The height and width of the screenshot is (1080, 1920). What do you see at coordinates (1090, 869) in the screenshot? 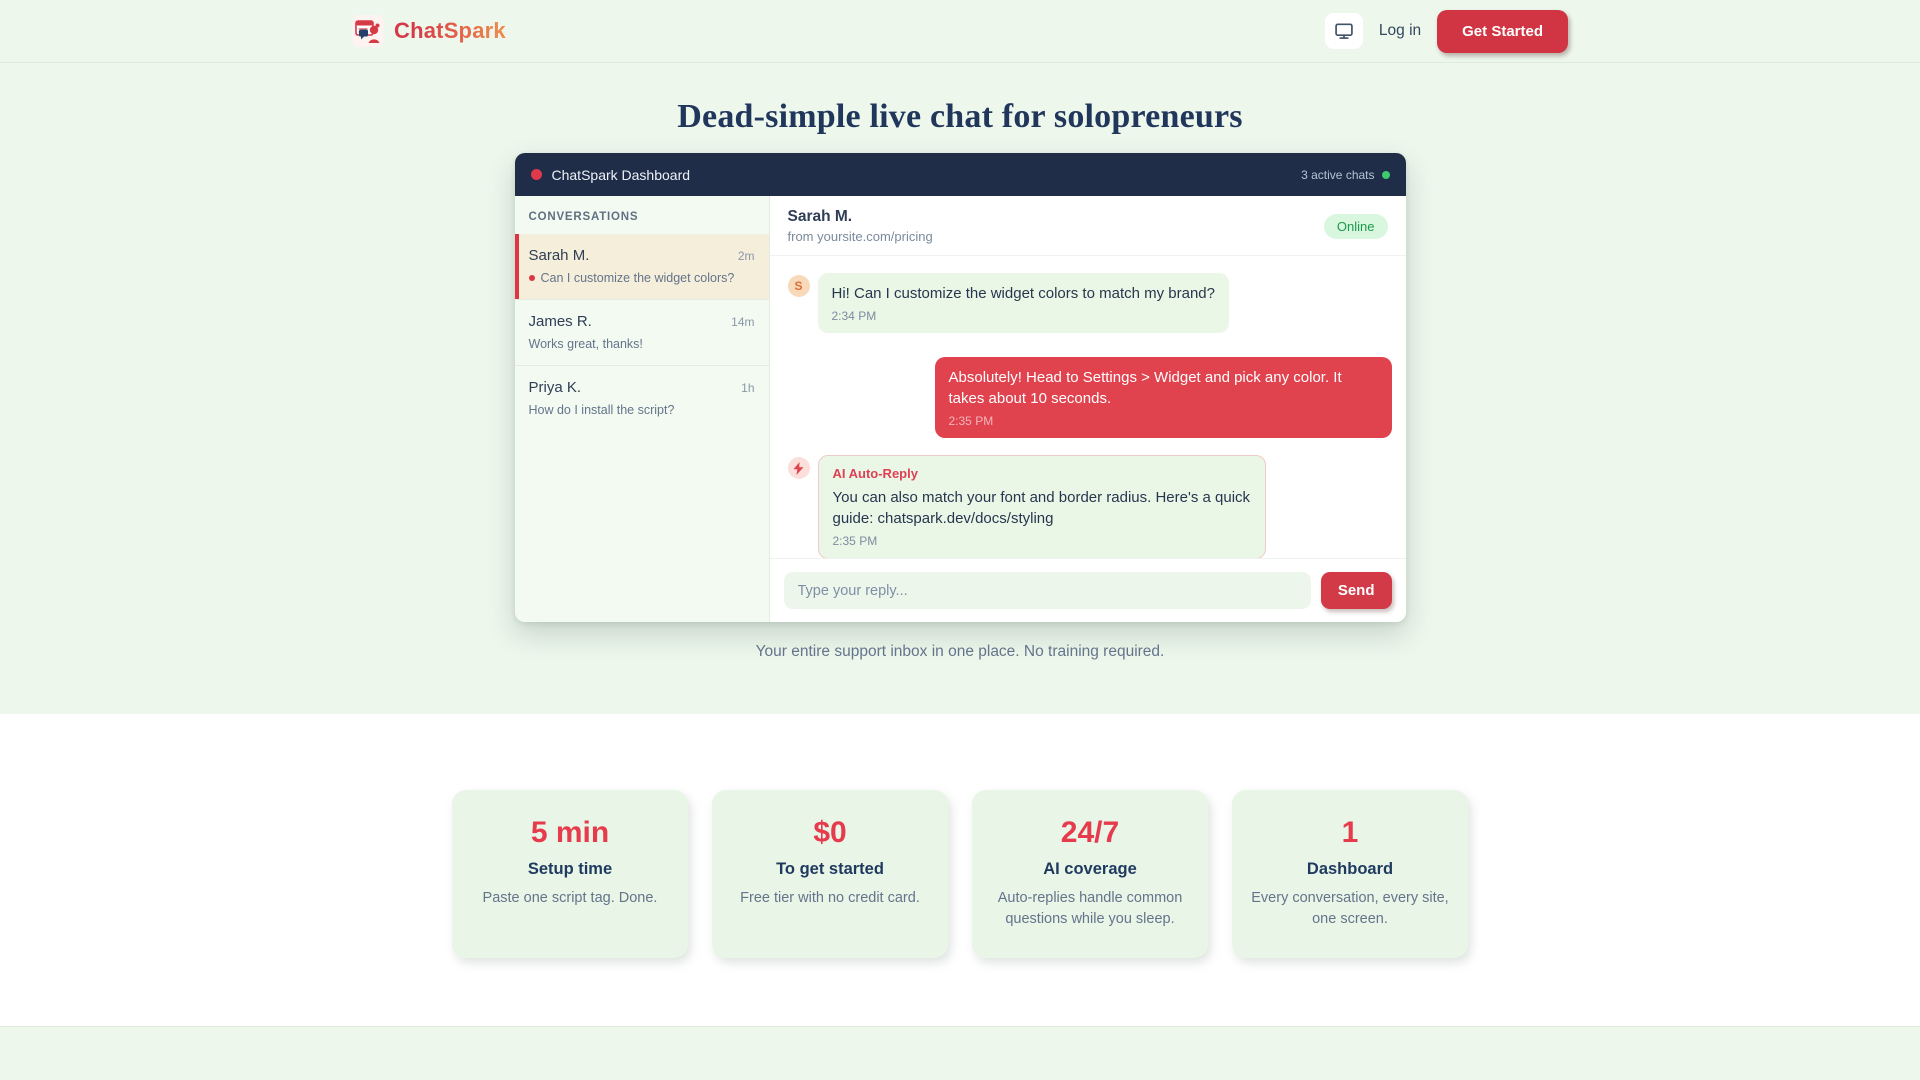
I see `stat-label: AI coverage` at bounding box center [1090, 869].